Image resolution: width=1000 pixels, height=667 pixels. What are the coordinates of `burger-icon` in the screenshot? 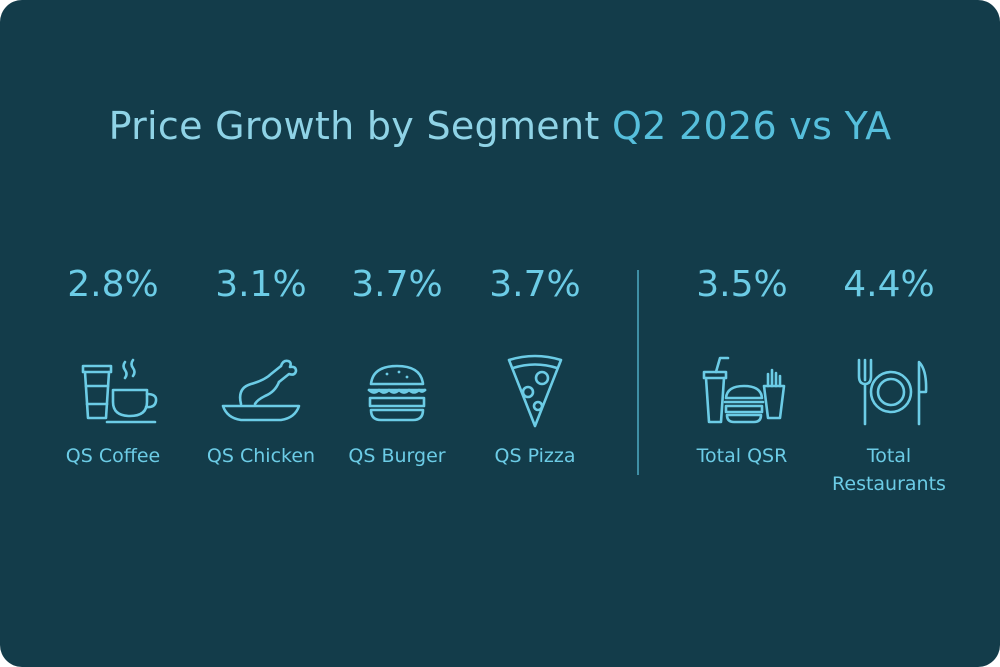 It's located at (397, 393).